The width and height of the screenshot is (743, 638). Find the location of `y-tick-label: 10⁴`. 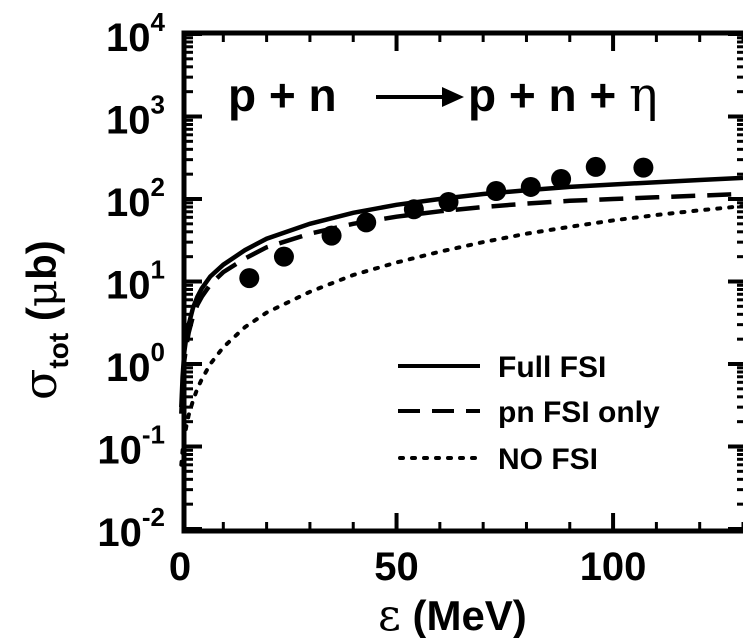

y-tick-label: 10⁴ is located at coordinates (136, 33).